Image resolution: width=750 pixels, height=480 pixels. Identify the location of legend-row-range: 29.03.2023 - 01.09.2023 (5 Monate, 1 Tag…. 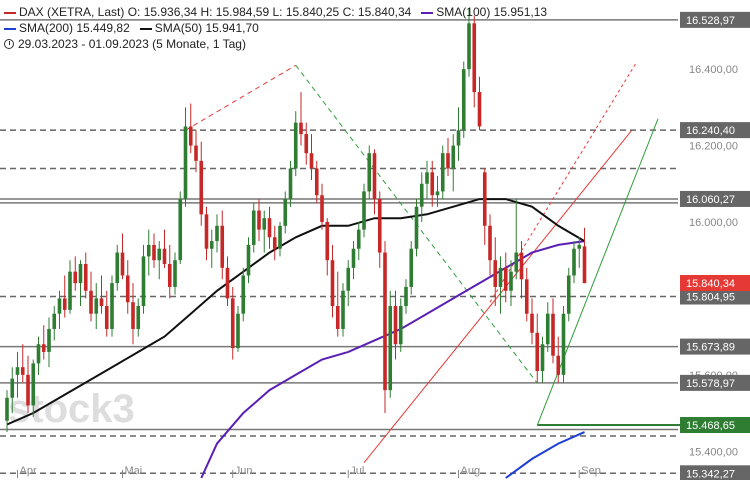
(275, 44).